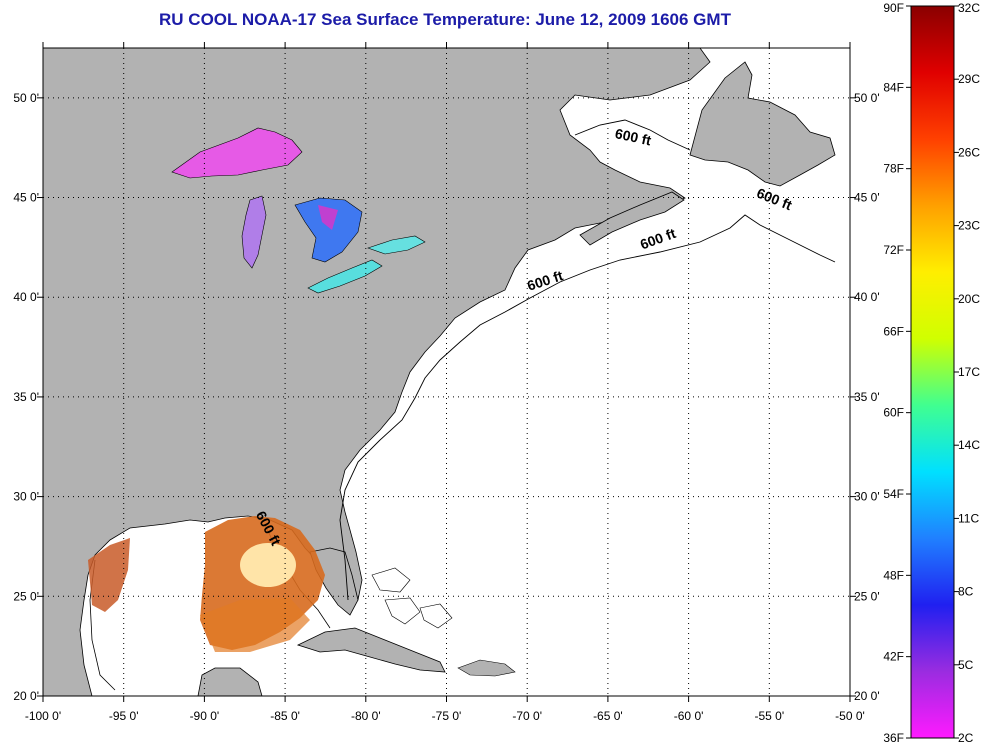 This screenshot has width=984, height=754. I want to click on colorbar-f-label: 48F, so click(893, 575).